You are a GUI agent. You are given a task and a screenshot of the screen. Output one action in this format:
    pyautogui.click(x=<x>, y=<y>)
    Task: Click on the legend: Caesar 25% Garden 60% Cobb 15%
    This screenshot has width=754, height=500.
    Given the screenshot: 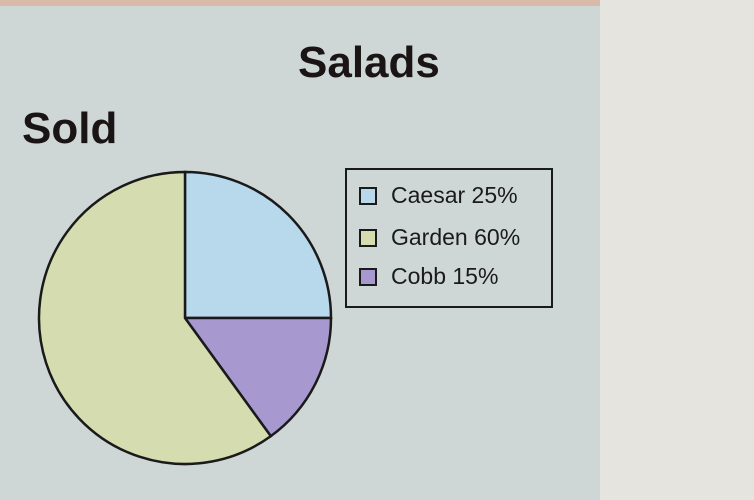 What is the action you would take?
    pyautogui.click(x=449, y=238)
    